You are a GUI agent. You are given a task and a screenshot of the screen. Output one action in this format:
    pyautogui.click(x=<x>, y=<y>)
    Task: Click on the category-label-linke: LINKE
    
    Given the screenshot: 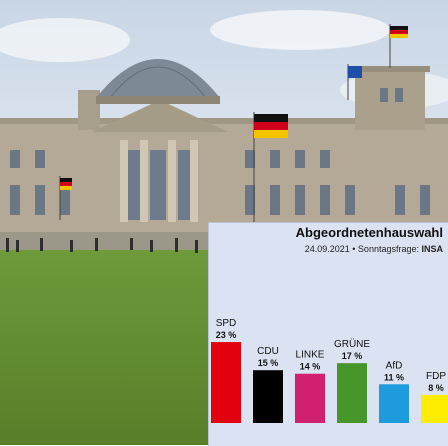 What is the action you would take?
    pyautogui.click(x=310, y=355)
    